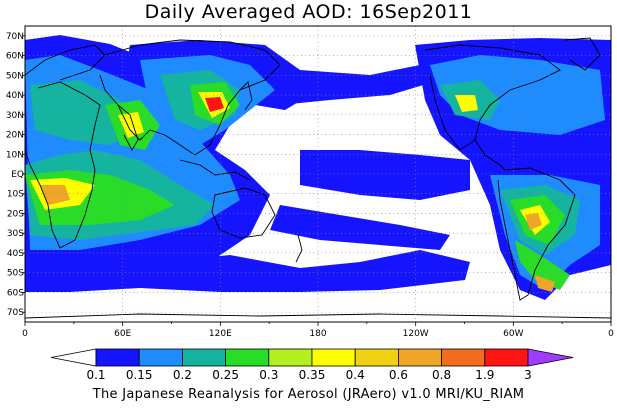 This screenshot has height=408, width=617. I want to click on lat-tick-label: 70N, so click(15, 37).